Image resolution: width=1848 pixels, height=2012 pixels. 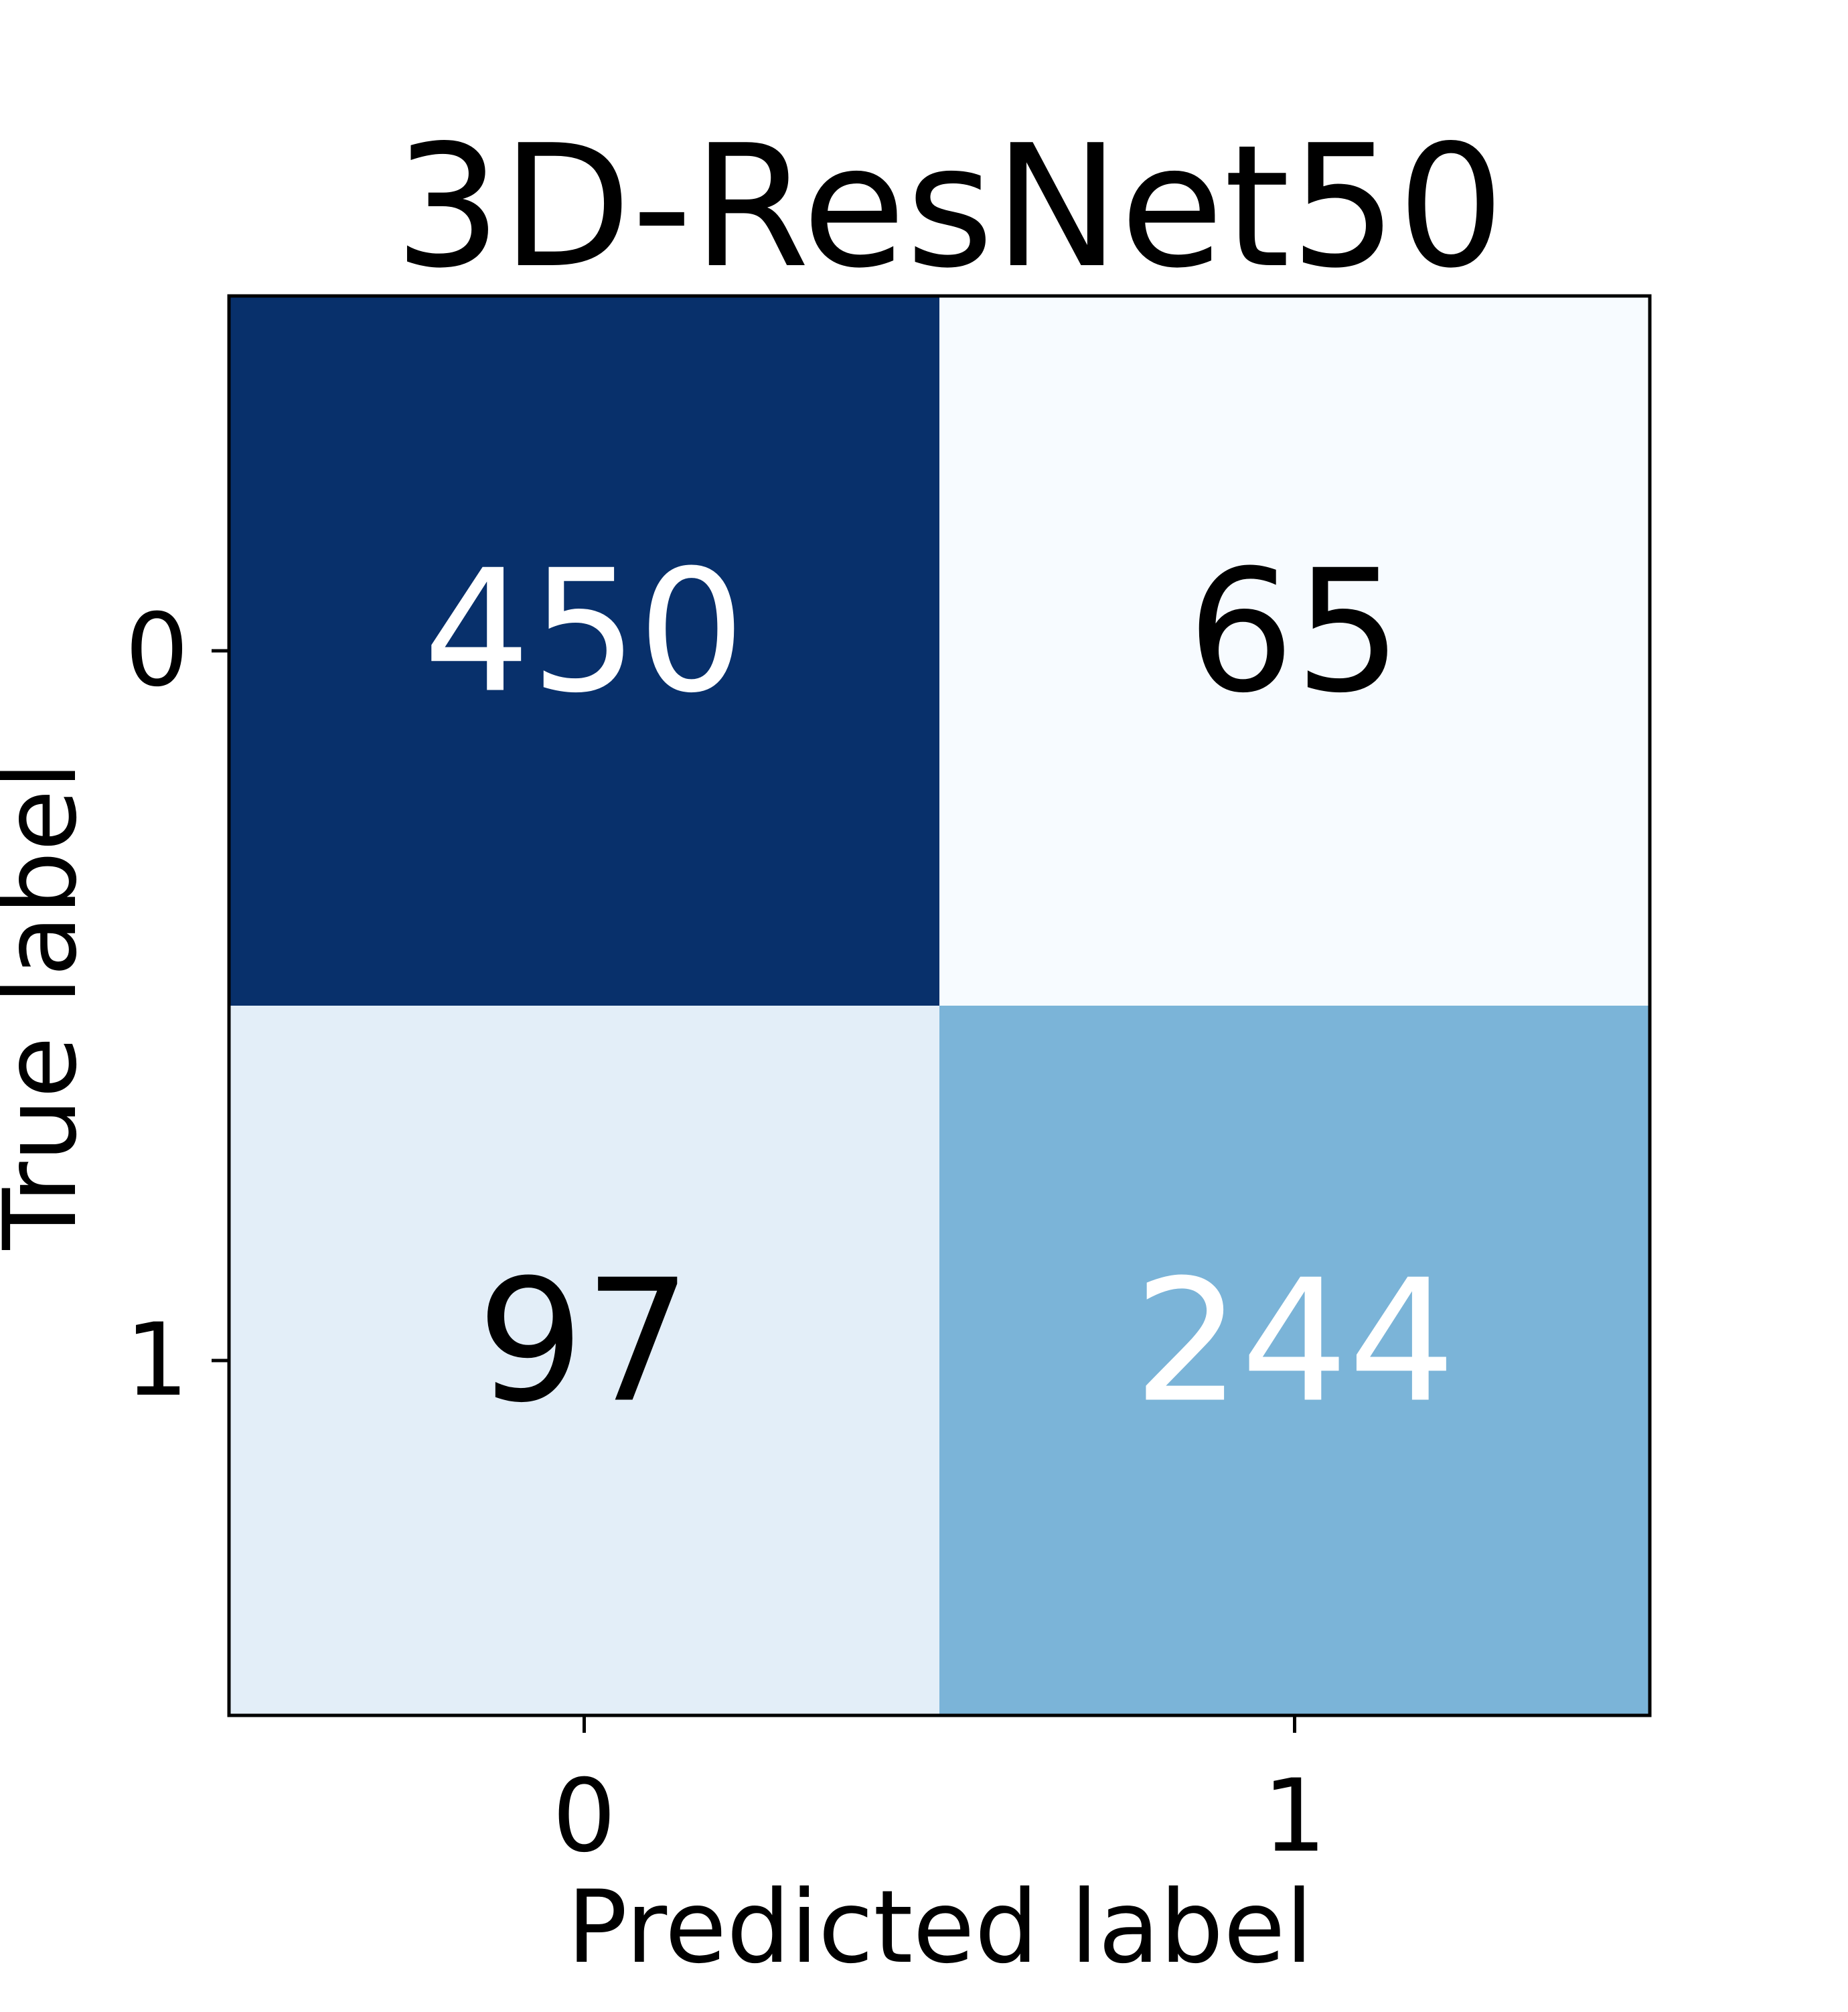 What do you see at coordinates (157, 1360) in the screenshot?
I see `y-tick-label-1: 1` at bounding box center [157, 1360].